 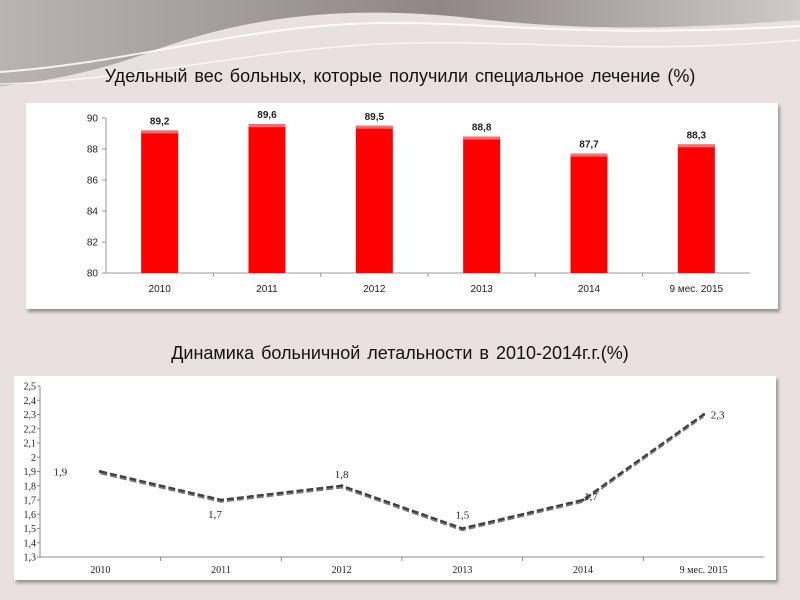 I want to click on y-tick-label: 84, so click(x=93, y=212).